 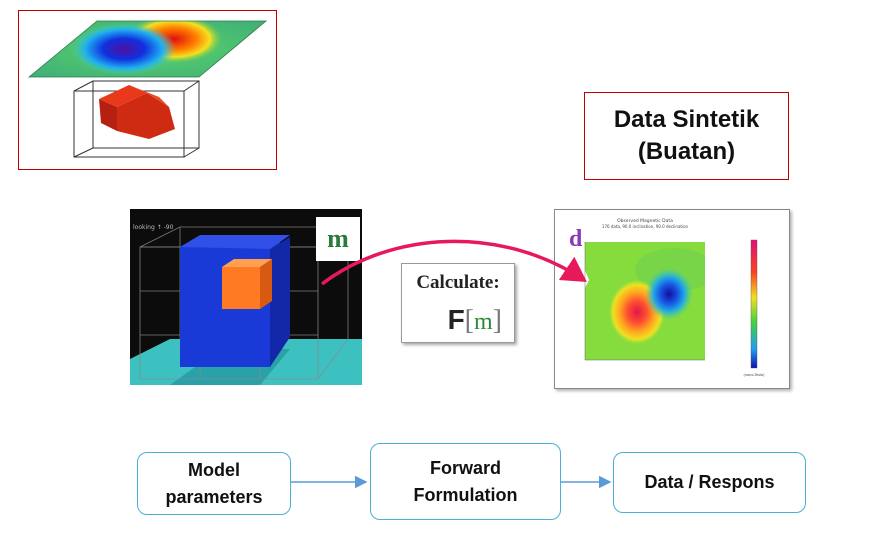 What do you see at coordinates (458, 303) in the screenshot?
I see `calculate-box: Calculate: F[m]` at bounding box center [458, 303].